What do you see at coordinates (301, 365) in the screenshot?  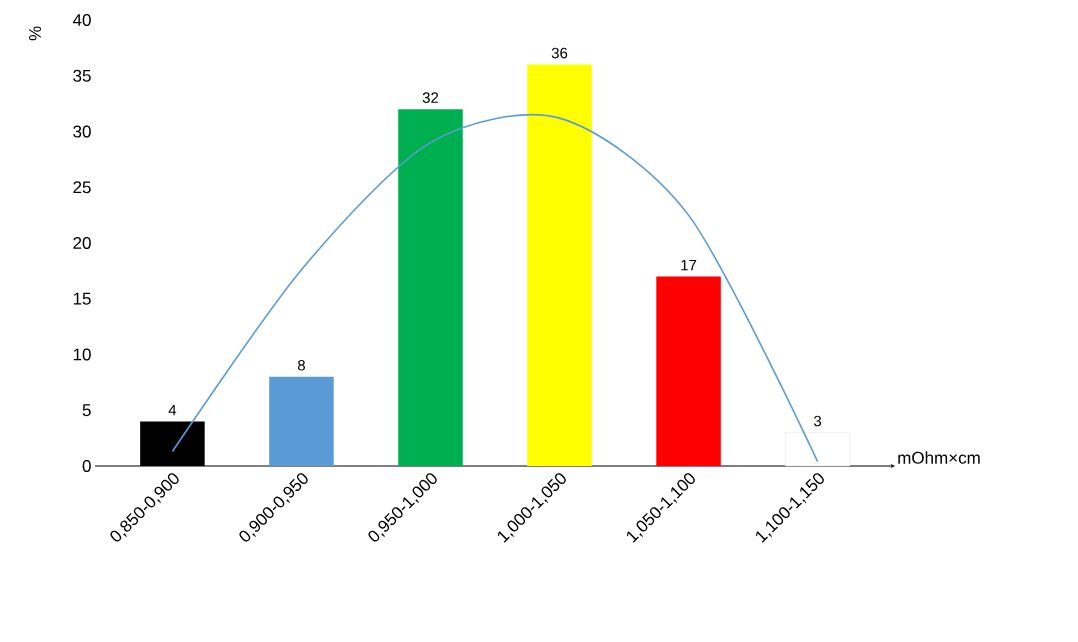 I see `data-label: 8` at bounding box center [301, 365].